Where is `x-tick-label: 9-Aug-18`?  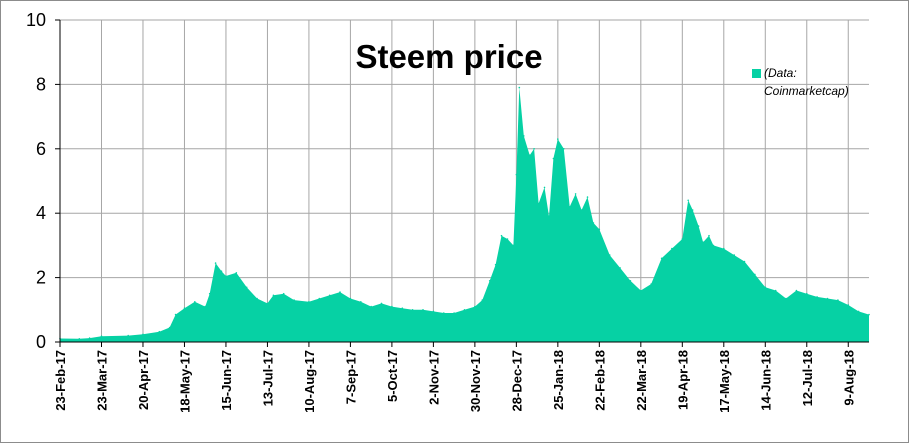 x-tick-label: 9-Aug-18 is located at coordinates (848, 378).